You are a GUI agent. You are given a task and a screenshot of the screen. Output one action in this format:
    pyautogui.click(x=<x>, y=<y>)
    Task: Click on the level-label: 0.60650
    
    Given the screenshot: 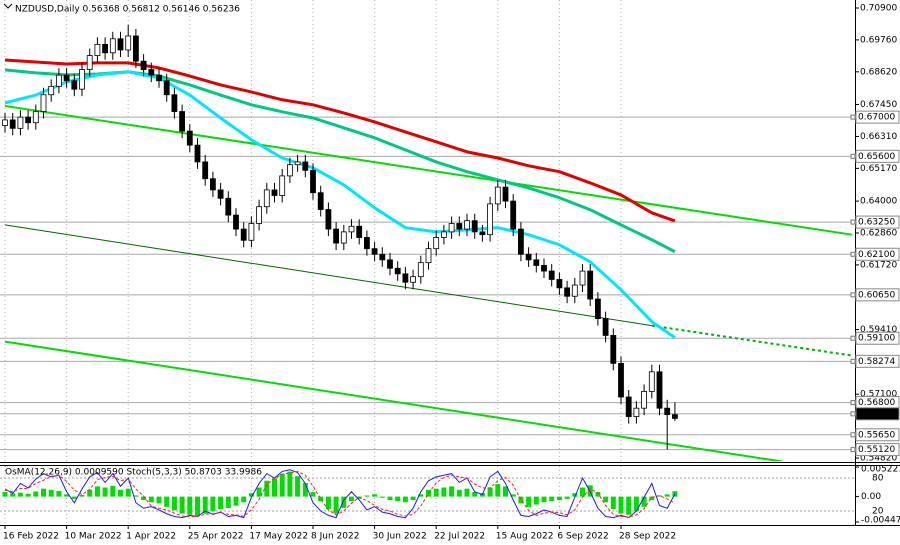 What is the action you would take?
    pyautogui.click(x=876, y=295)
    